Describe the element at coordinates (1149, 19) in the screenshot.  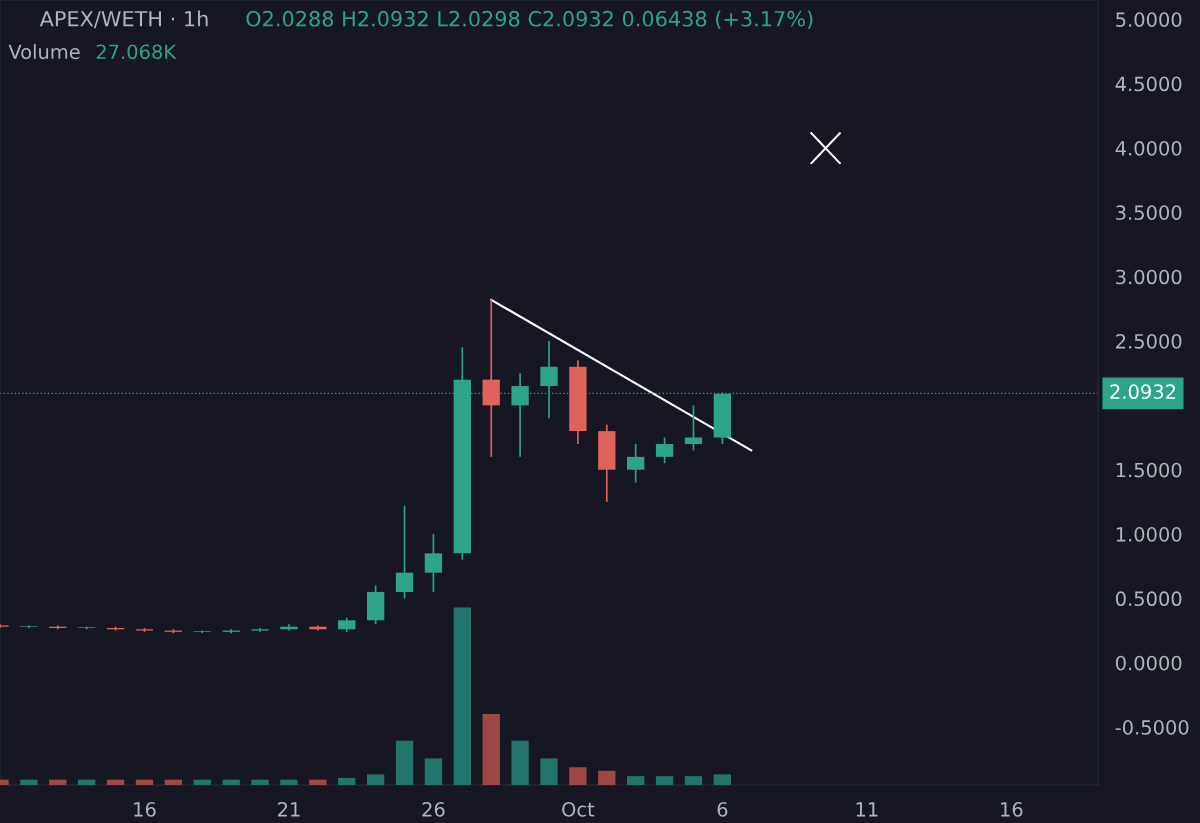
I see `y-tick-label: 5.0000` at that location.